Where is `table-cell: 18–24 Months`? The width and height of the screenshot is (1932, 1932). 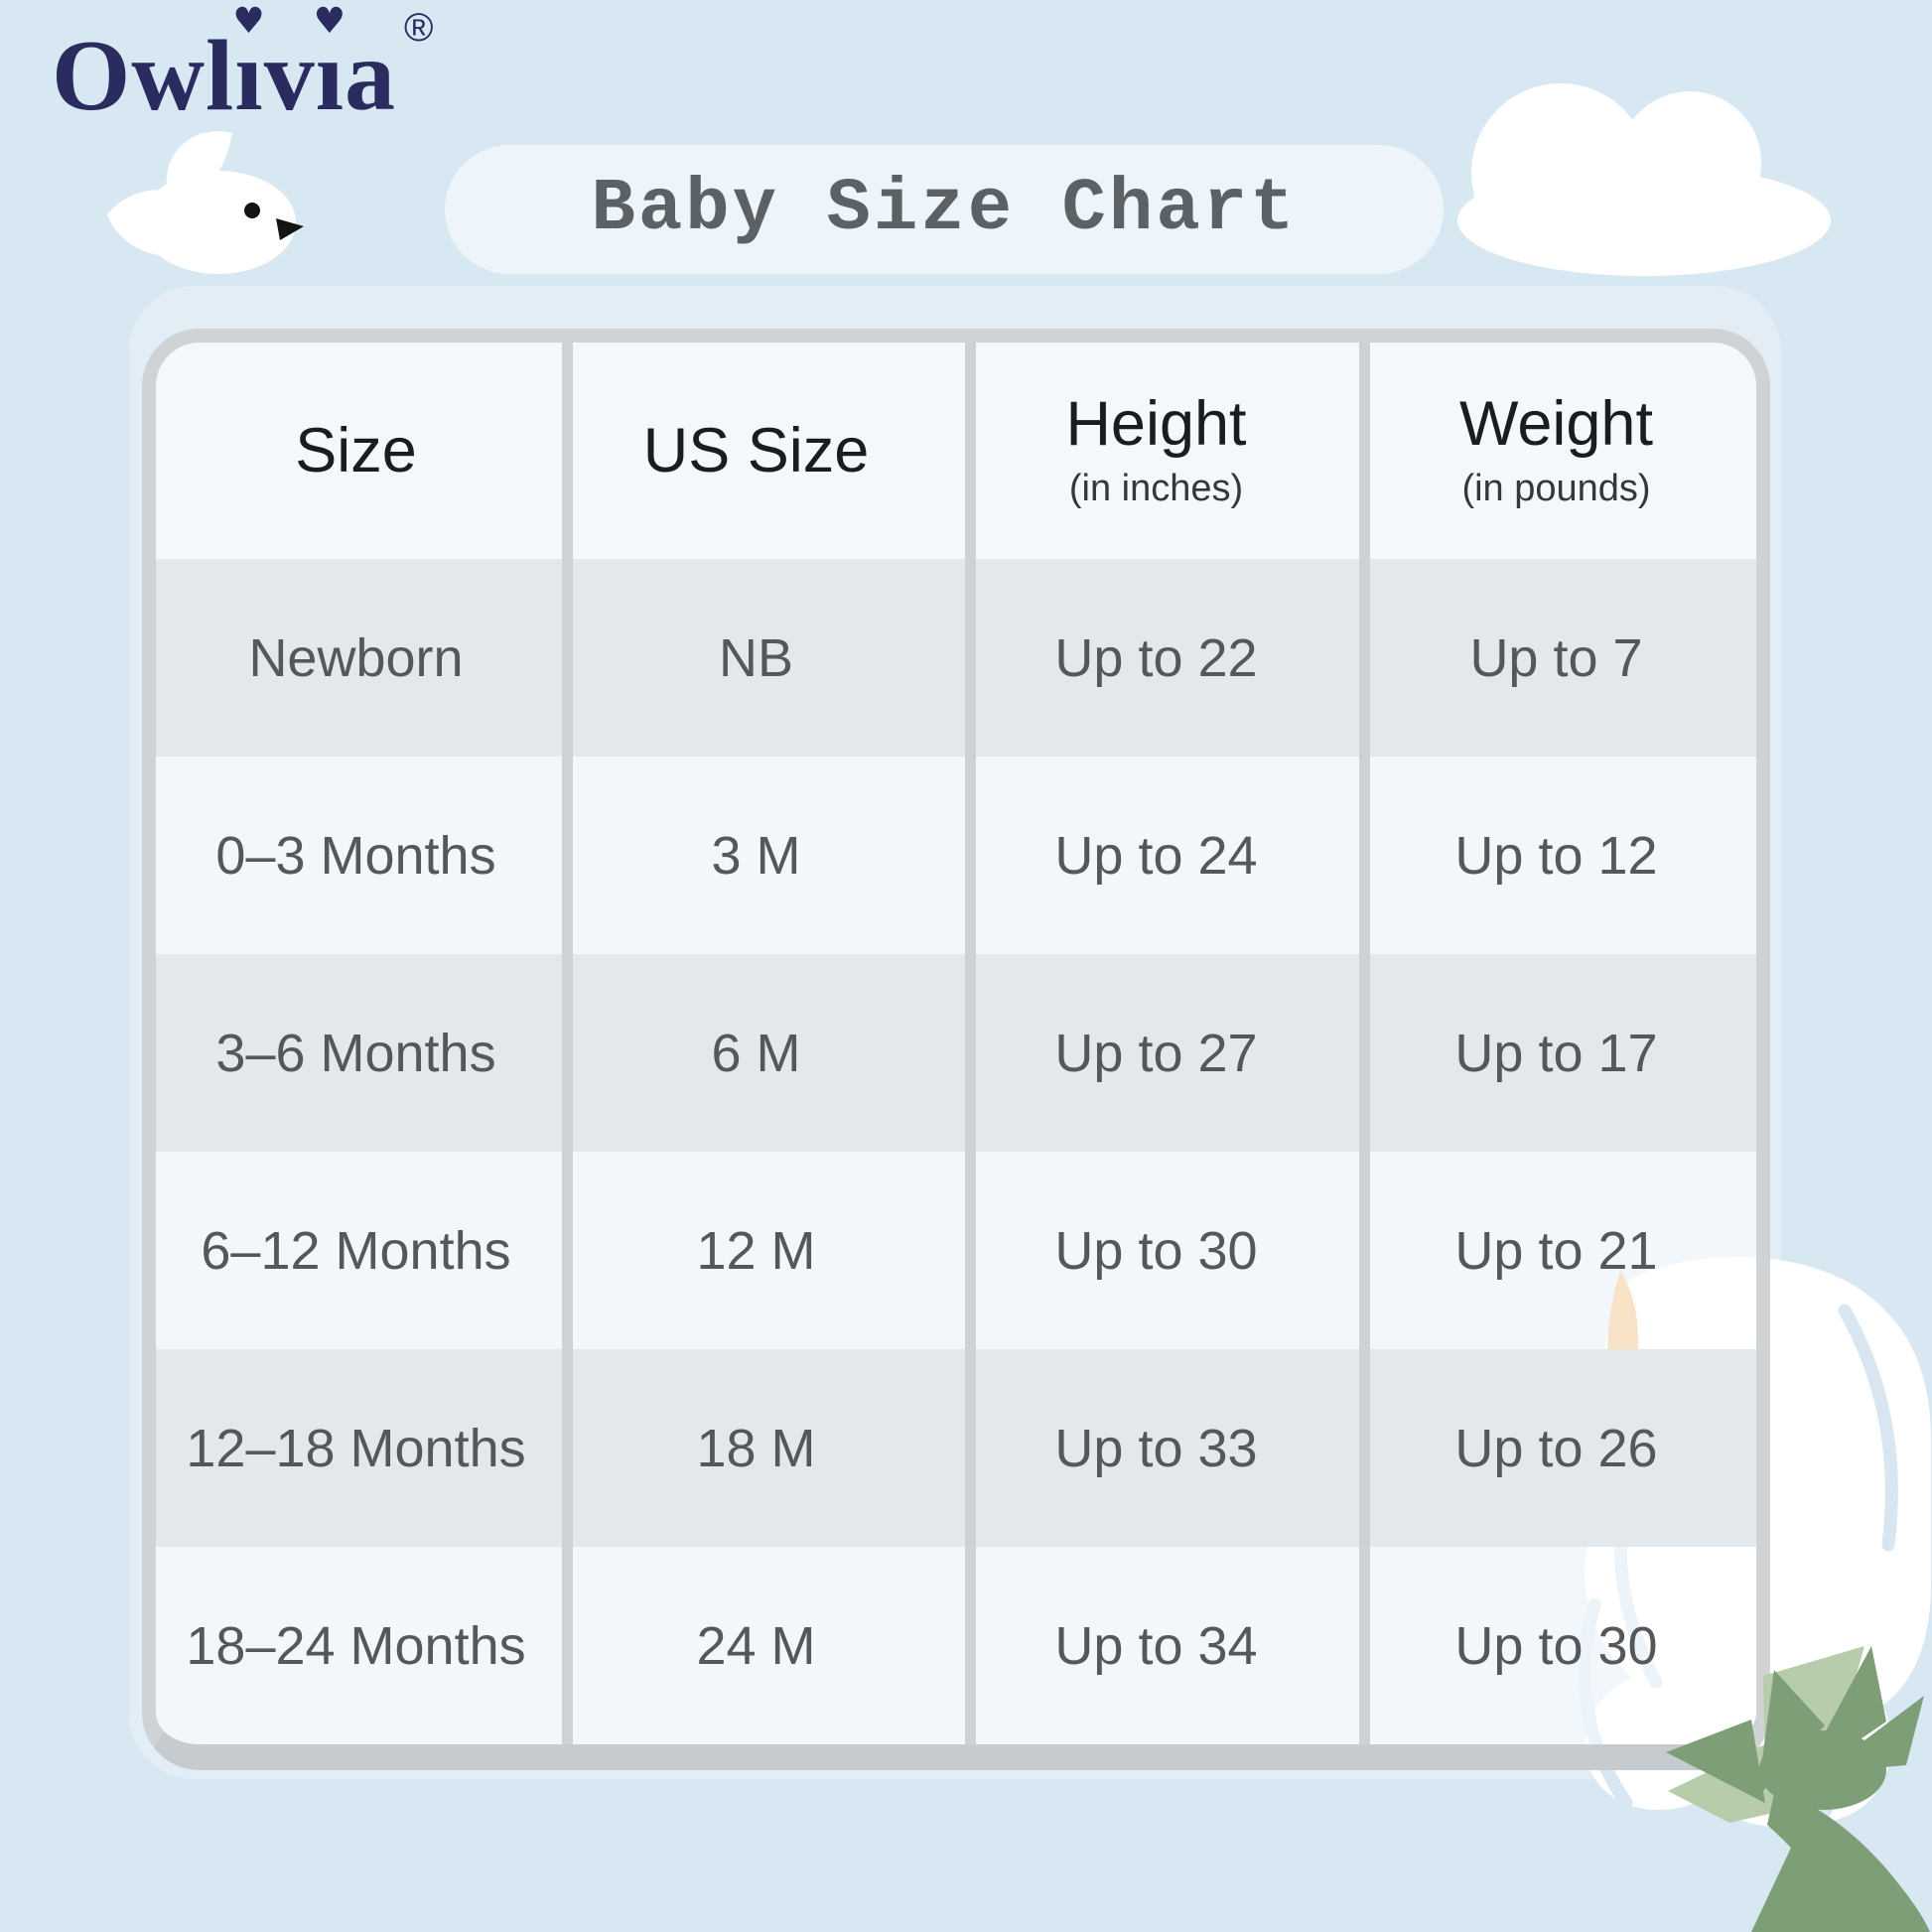 table-cell: 18–24 Months is located at coordinates (356, 1645).